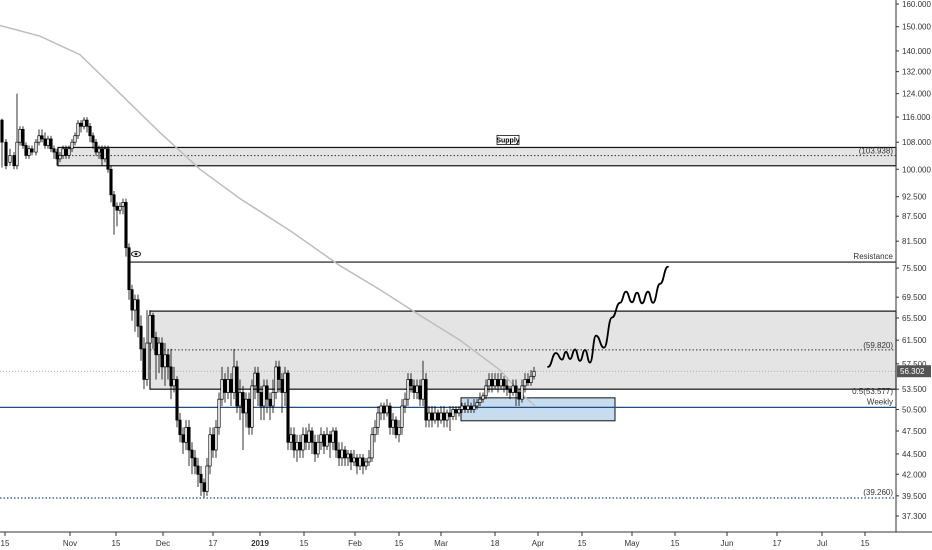 The height and width of the screenshot is (550, 932). What do you see at coordinates (878, 492) in the screenshot?
I see `bottom-label: (39.260)` at bounding box center [878, 492].